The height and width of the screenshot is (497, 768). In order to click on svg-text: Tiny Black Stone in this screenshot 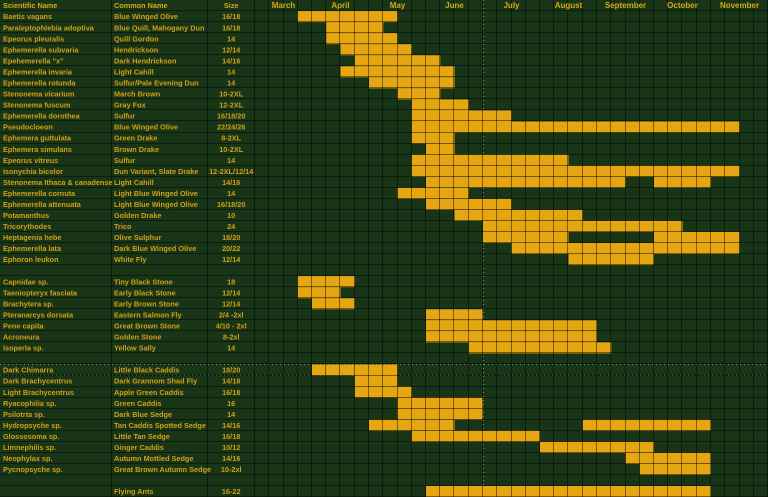, I will do `click(143, 281)`.